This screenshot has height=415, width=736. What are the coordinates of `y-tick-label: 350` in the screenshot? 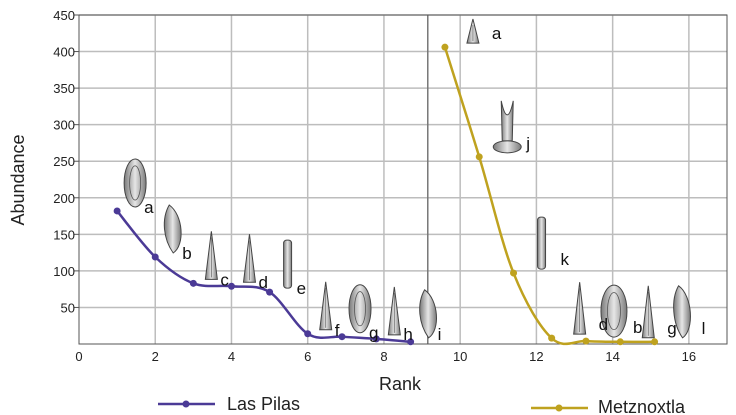 It's located at (64, 88).